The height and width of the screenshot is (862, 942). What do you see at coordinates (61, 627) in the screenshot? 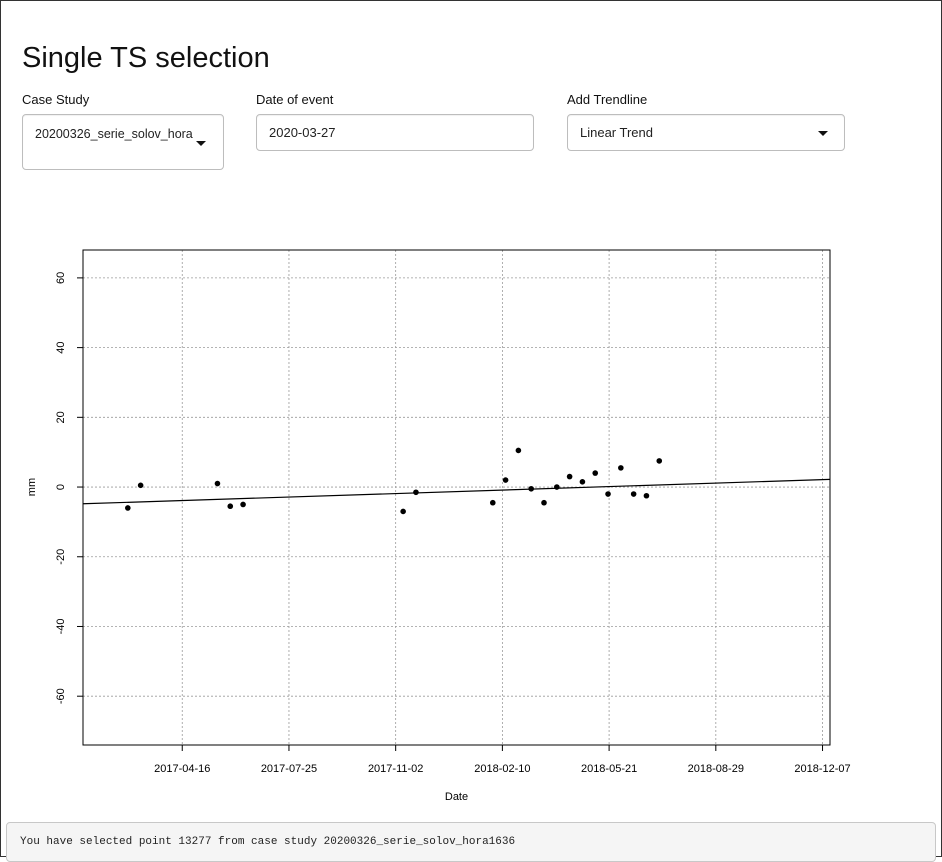
I see `y-tick-label: -40` at bounding box center [61, 627].